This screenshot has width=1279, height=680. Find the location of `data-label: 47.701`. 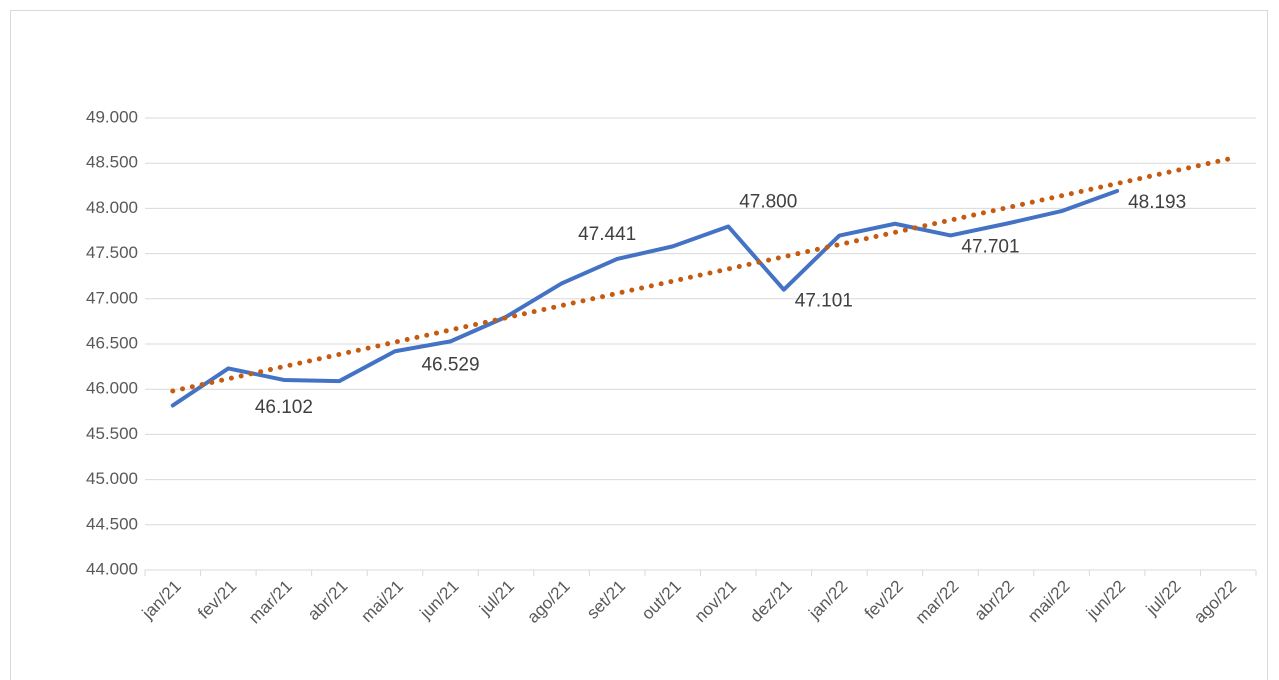

data-label: 47.701 is located at coordinates (990, 246).